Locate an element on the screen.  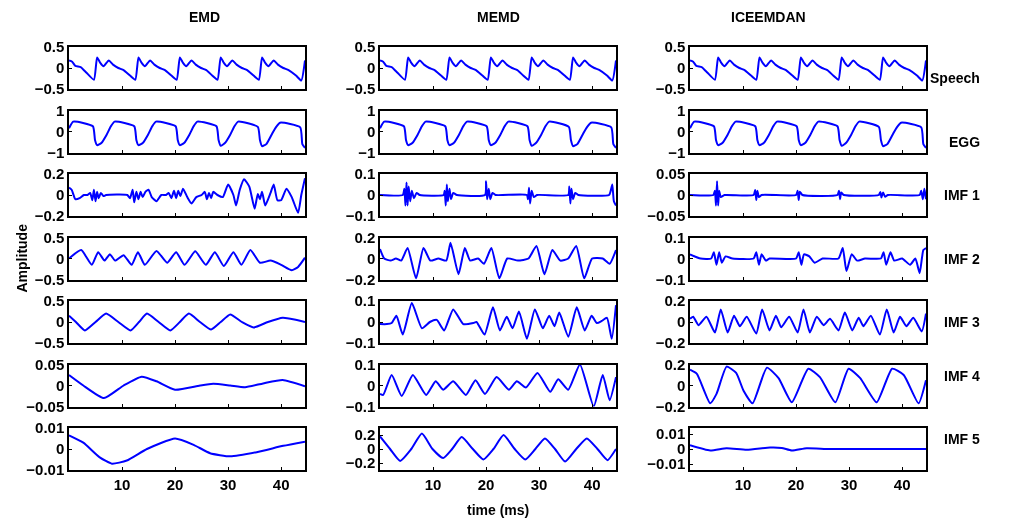
text: Speech is located at coordinates (955, 78).